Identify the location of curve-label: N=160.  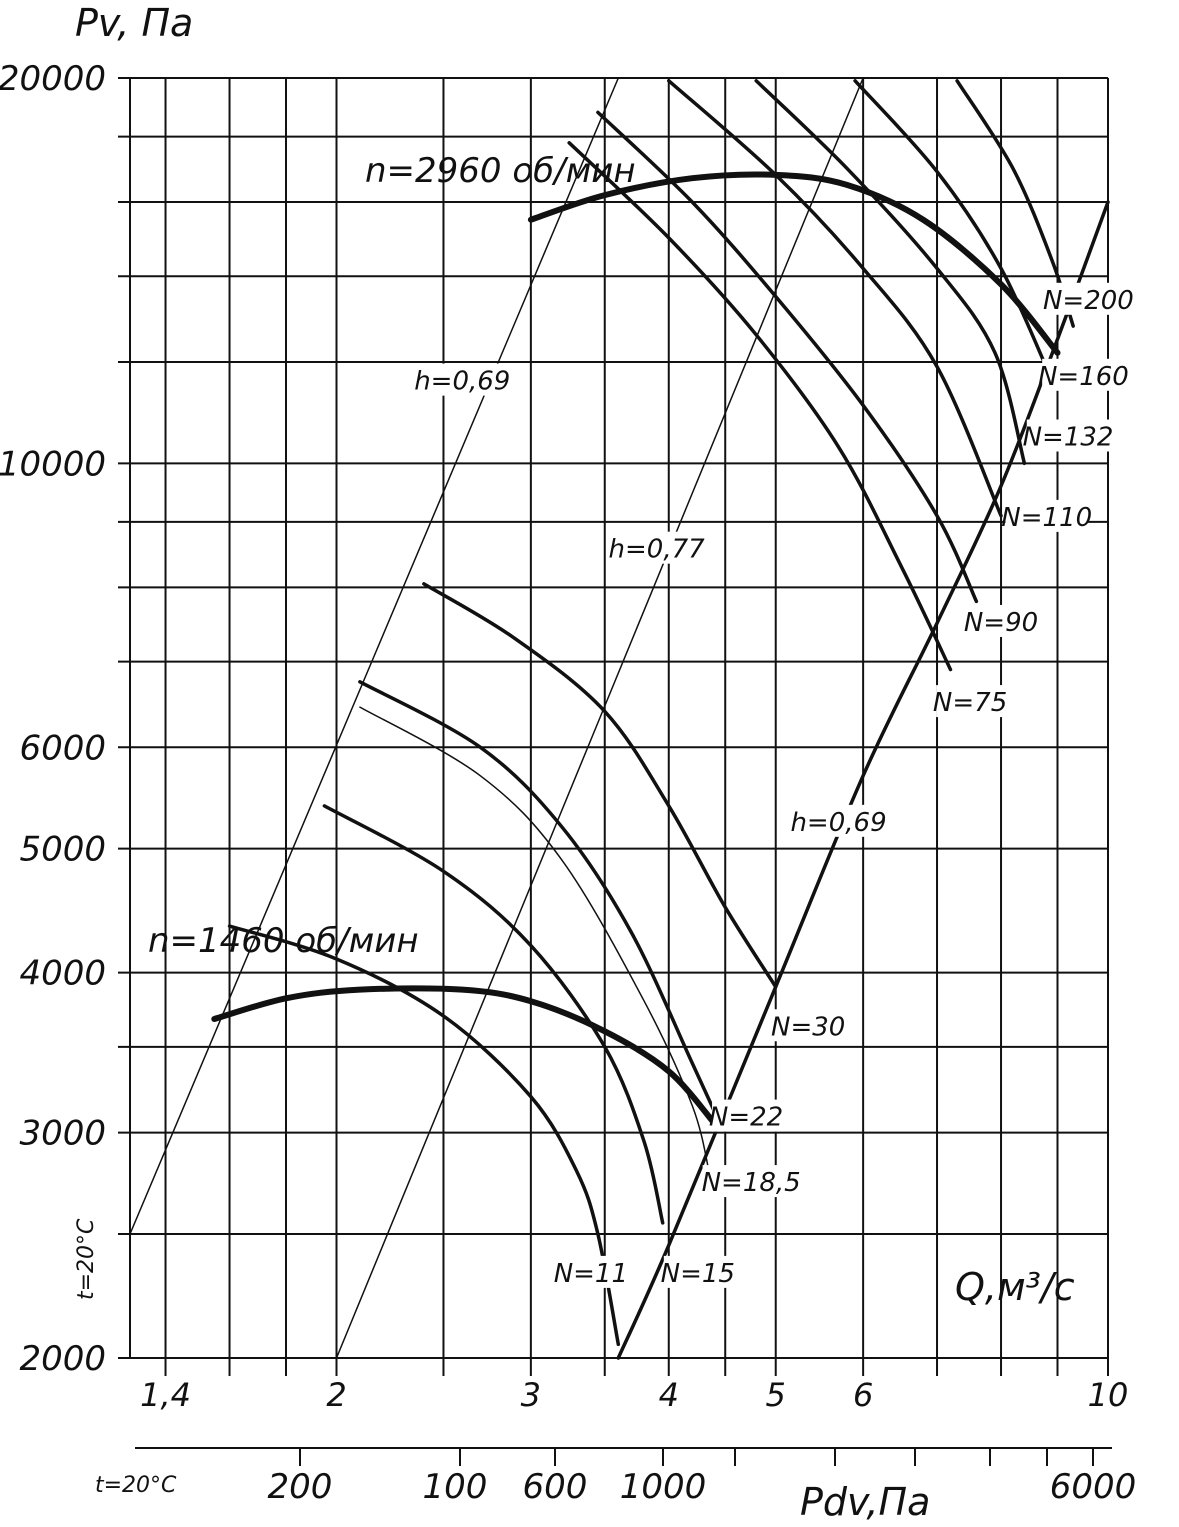
(1083, 377).